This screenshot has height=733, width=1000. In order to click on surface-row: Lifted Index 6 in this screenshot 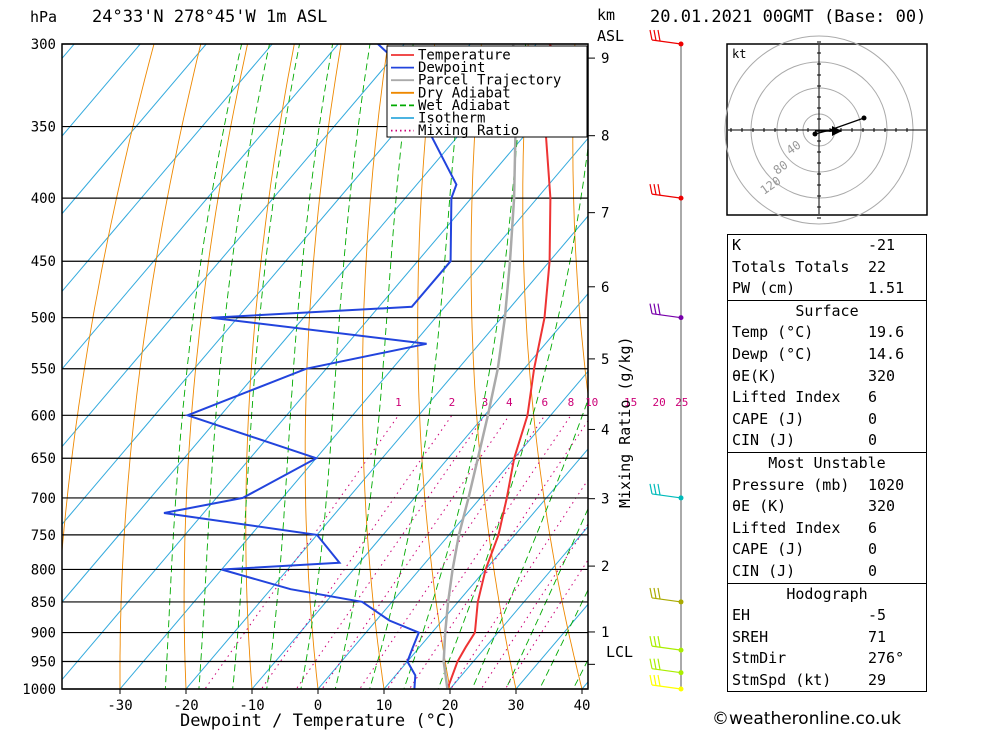, I will do `click(827, 398)`.